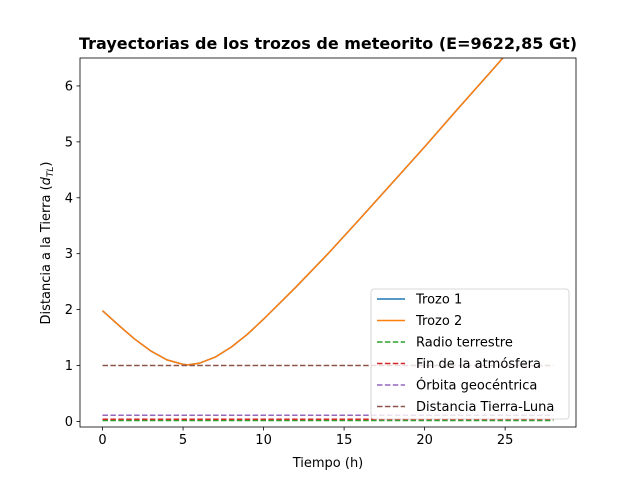  Describe the element at coordinates (328, 463) in the screenshot. I see `x-axis-label: Tiempo (h)` at that location.